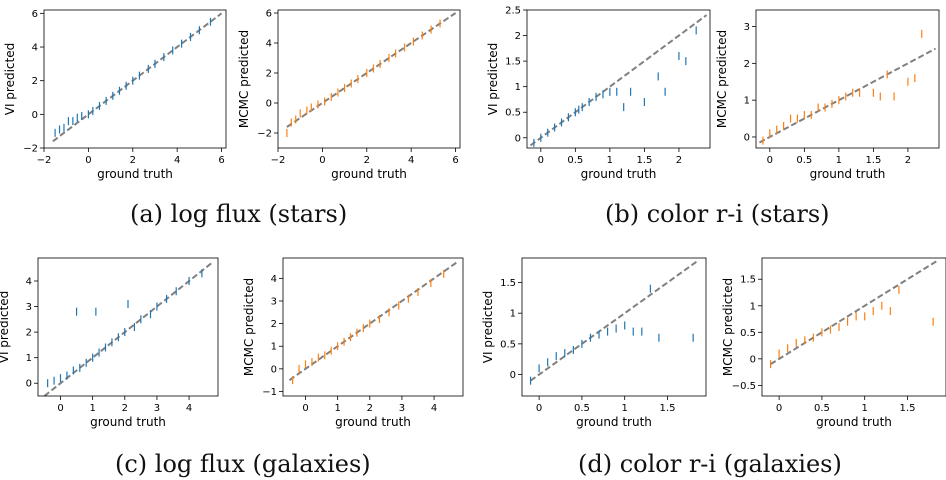  I want to click on caption-b: (b) color r-i (stars), so click(717, 214).